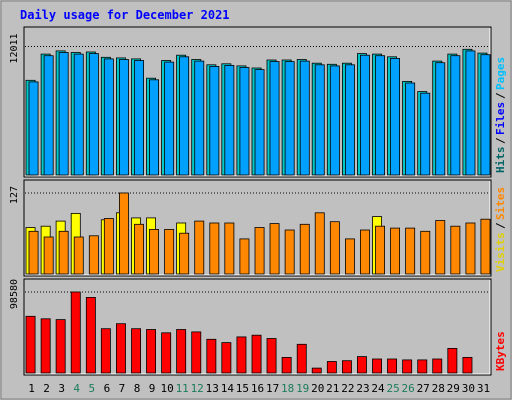 The width and height of the screenshot is (512, 400). I want to click on x-label-day-26: 26, so click(407, 388).